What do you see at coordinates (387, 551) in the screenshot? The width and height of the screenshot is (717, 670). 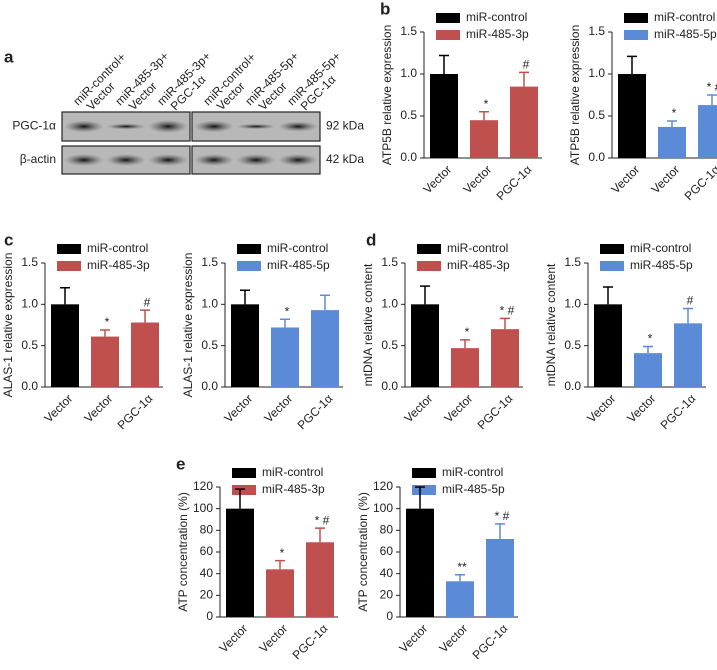 I see `y-tick-label: 60` at bounding box center [387, 551].